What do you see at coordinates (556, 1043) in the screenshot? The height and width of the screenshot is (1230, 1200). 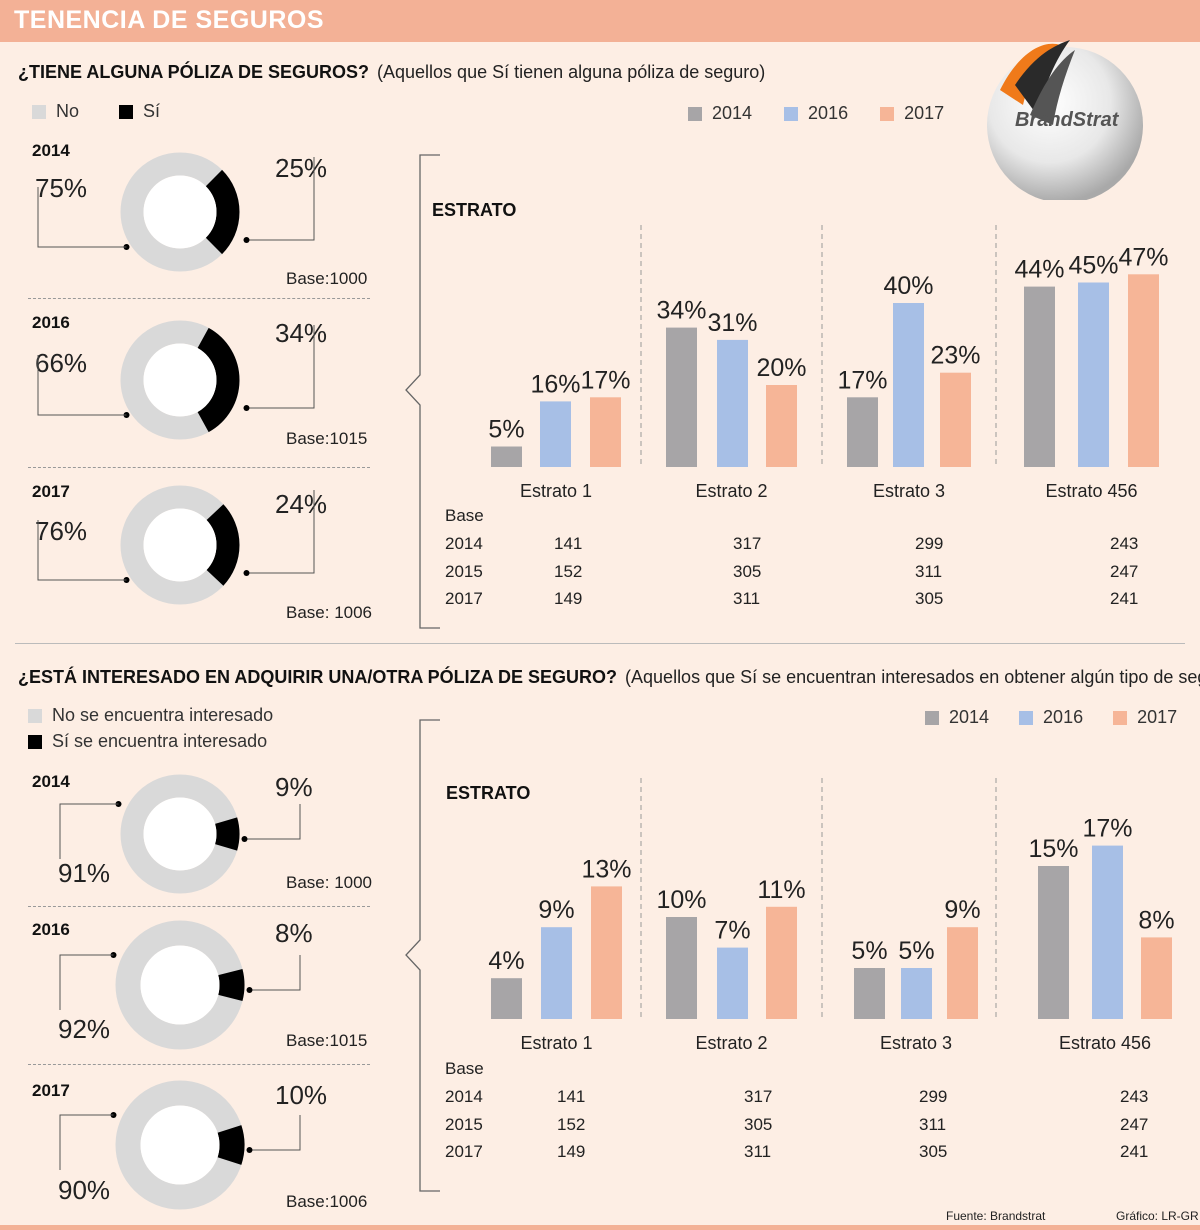 I see `category-label: Estrato 1` at bounding box center [556, 1043].